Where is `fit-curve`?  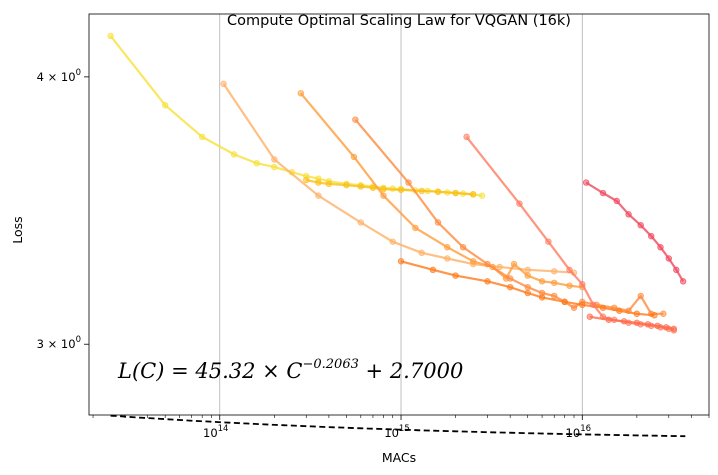 fit-curve is located at coordinates (398, 426).